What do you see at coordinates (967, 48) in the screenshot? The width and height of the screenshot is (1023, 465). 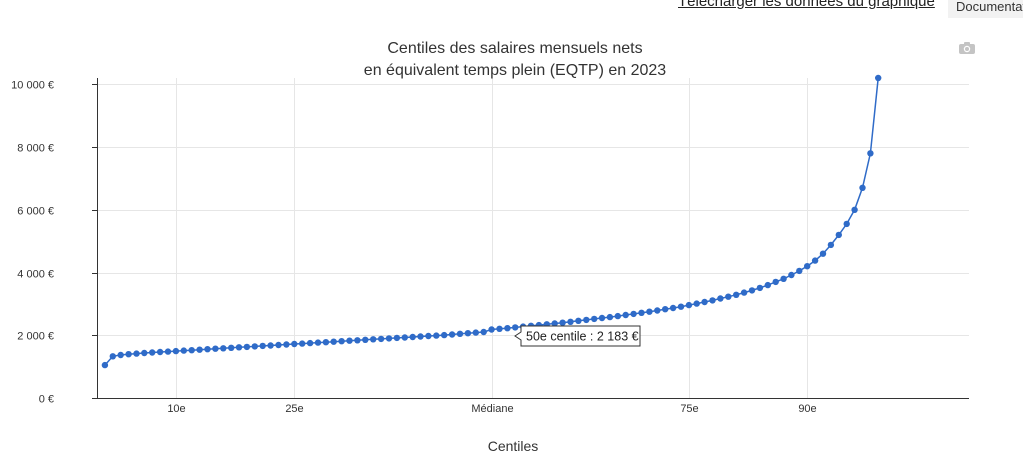 I see `camera-icon` at bounding box center [967, 48].